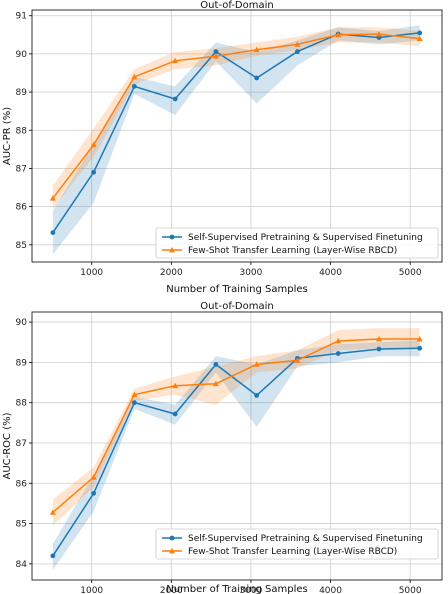 The image size is (448, 594). What do you see at coordinates (22, 565) in the screenshot?
I see `y-tick-label: 84` at bounding box center [22, 565].